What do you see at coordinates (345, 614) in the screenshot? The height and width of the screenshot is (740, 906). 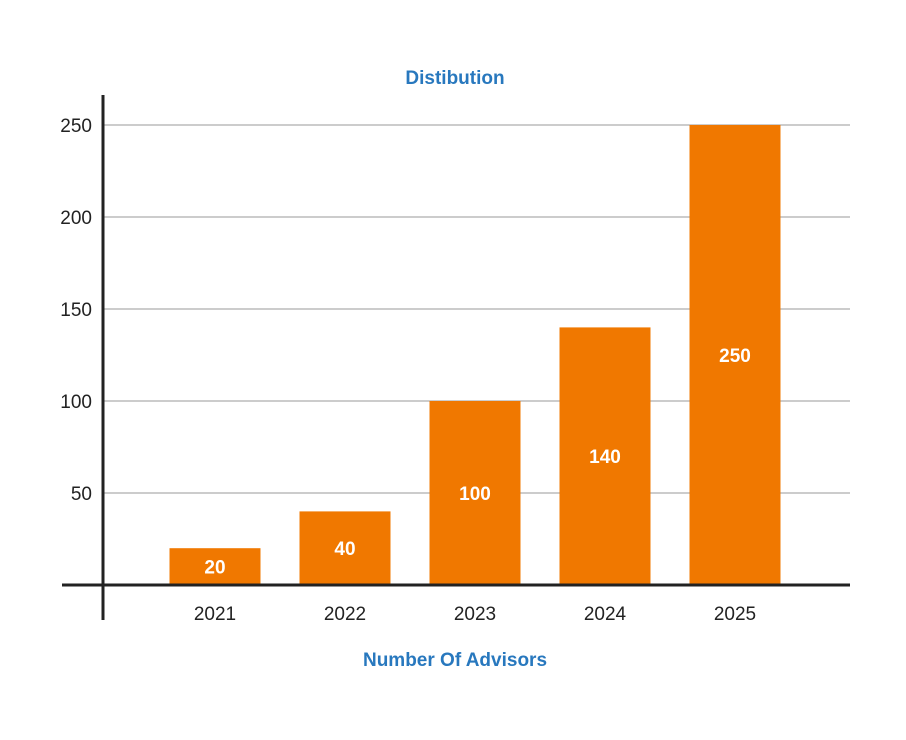 I see `x-tick-label: 2022` at bounding box center [345, 614].